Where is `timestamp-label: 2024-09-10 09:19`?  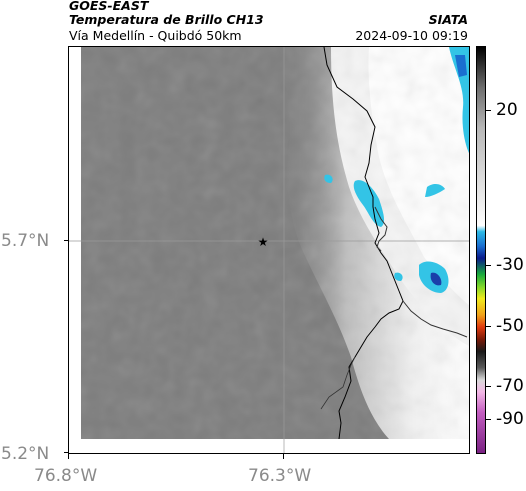 timestamp-label: 2024-09-10 09:19 is located at coordinates (411, 35).